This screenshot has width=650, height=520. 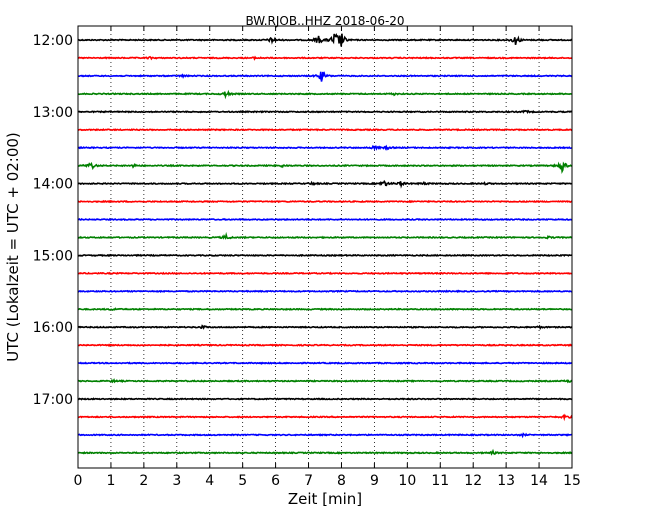 I want to click on x-tick-label: 3, so click(x=176, y=481).